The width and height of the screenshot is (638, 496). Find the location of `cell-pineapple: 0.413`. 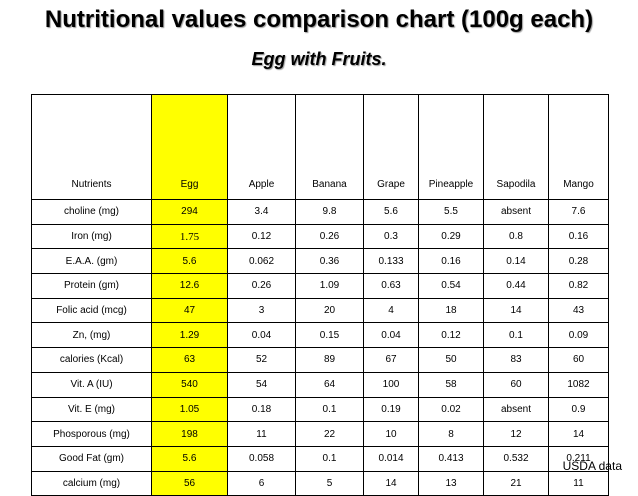

cell-pineapple: 0.413 is located at coordinates (451, 458).